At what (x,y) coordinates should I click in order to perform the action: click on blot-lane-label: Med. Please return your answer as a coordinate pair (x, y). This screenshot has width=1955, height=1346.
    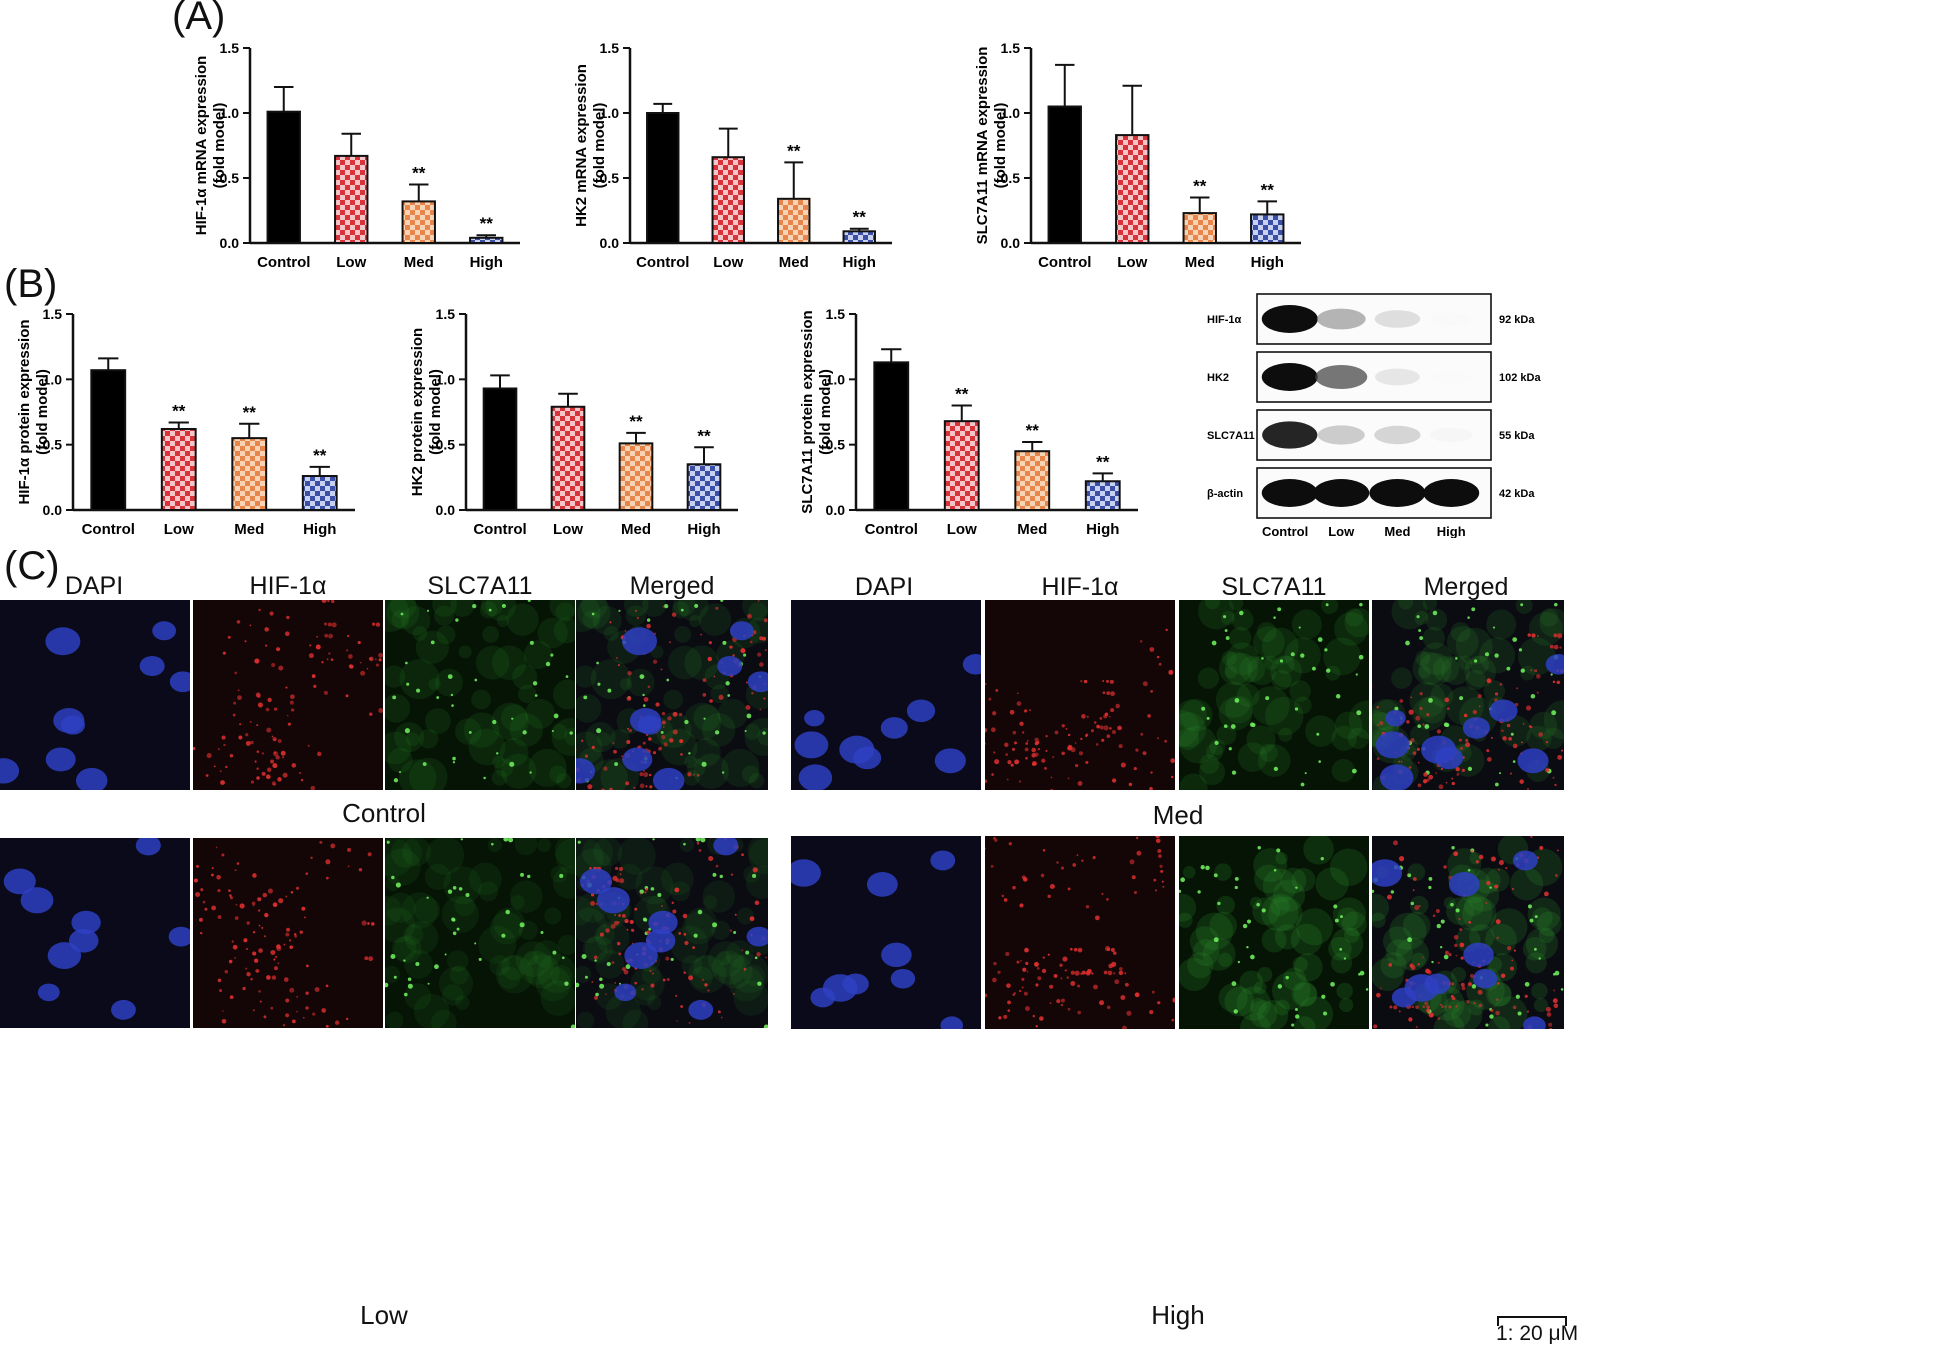
    Looking at the image, I should click on (1397, 531).